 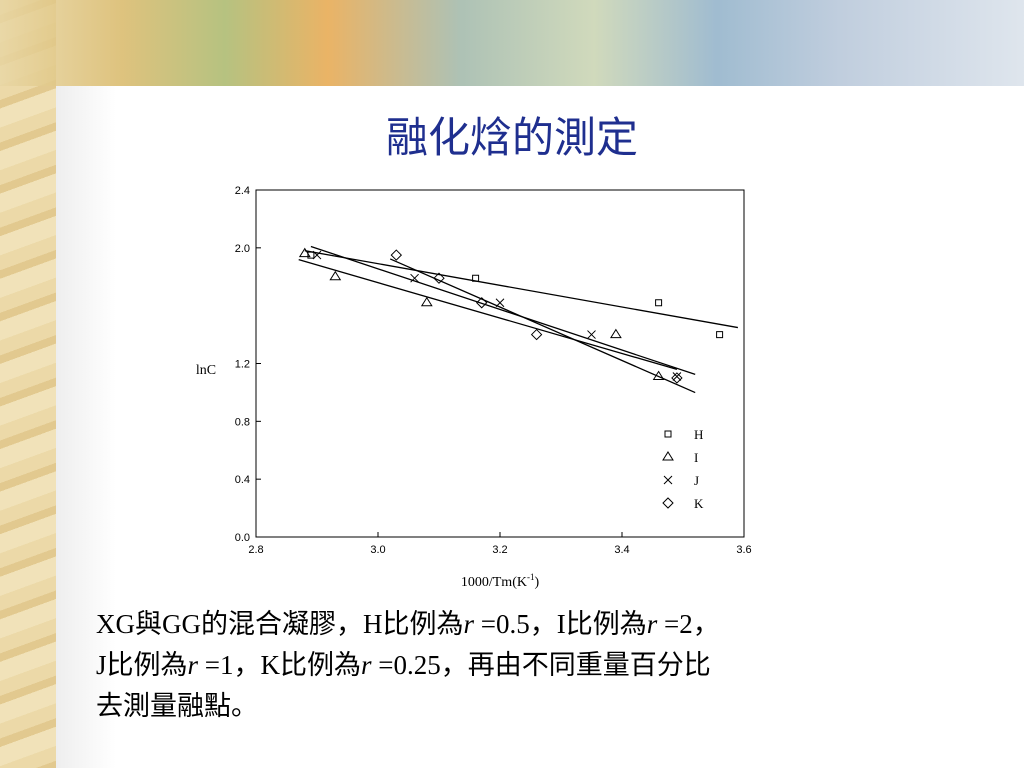 I want to click on y-tick-label: 1.2, so click(x=242, y=365).